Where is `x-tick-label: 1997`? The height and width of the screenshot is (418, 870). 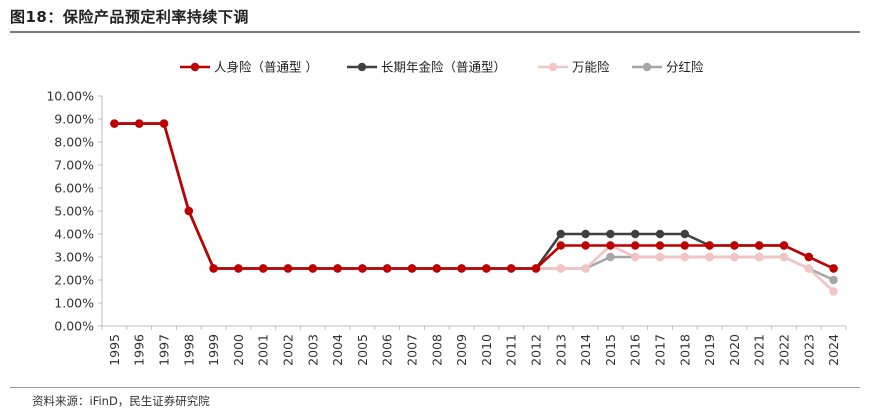
x-tick-label: 1997 is located at coordinates (164, 350).